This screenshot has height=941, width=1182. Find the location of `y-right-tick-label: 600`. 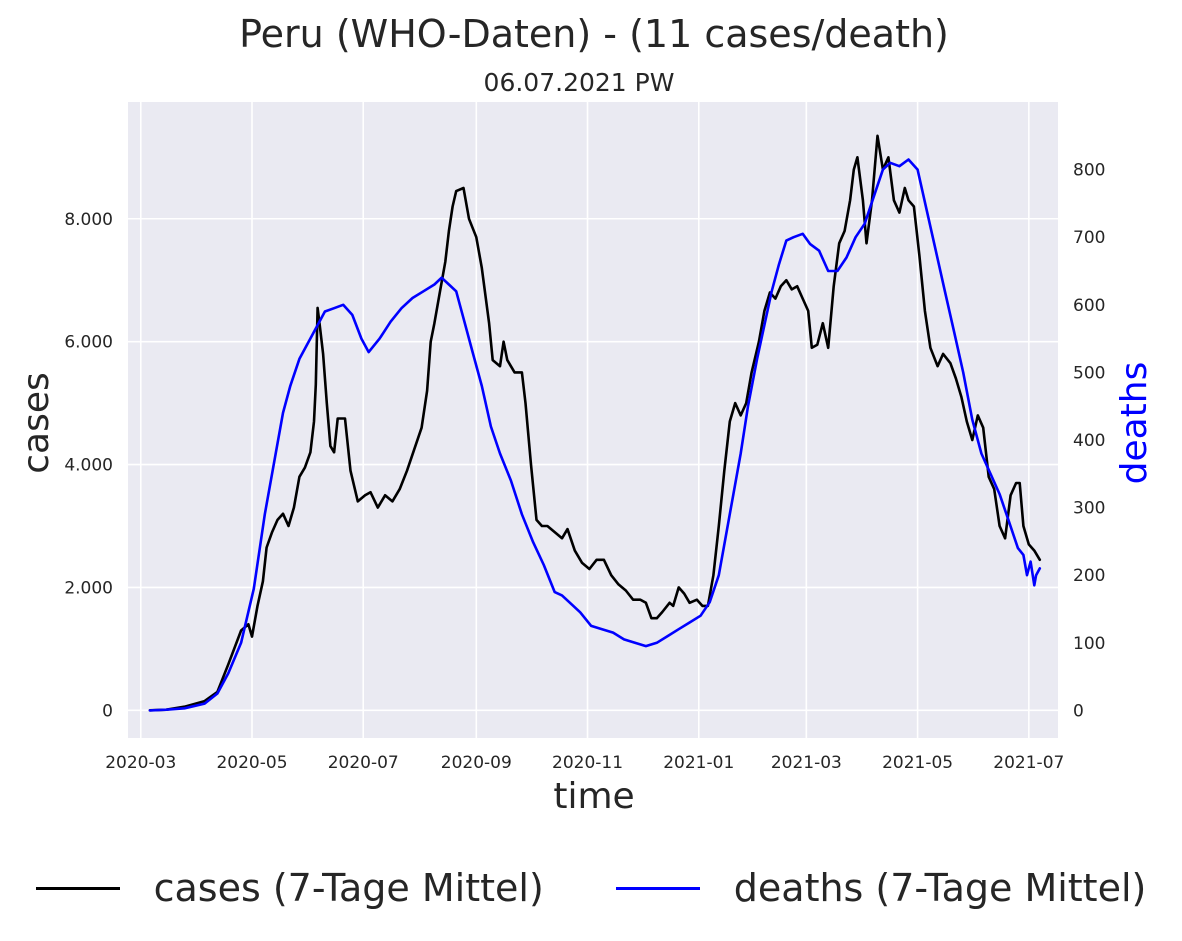

y-right-tick-label: 600 is located at coordinates (1089, 306).